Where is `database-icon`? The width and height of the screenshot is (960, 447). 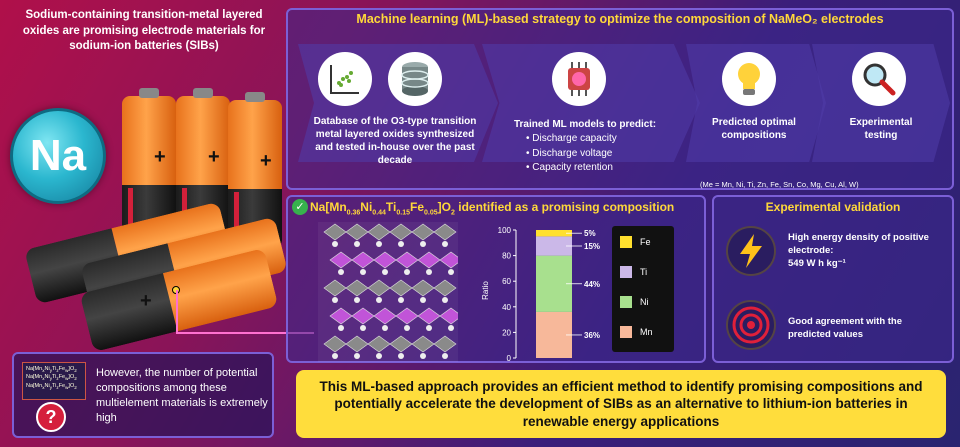
database-icon is located at coordinates (415, 79).